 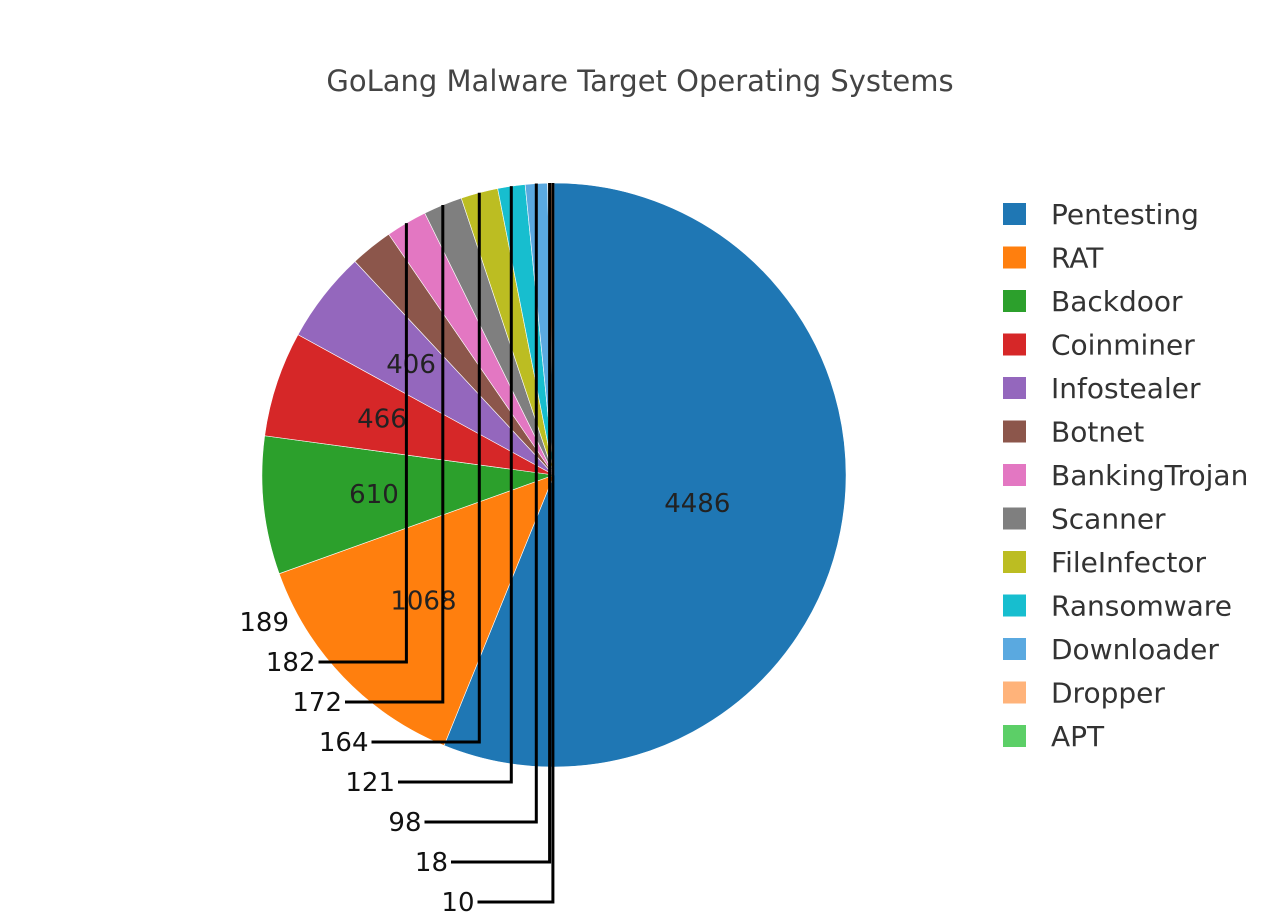 I want to click on legend-label: RAT, so click(x=1077, y=258).